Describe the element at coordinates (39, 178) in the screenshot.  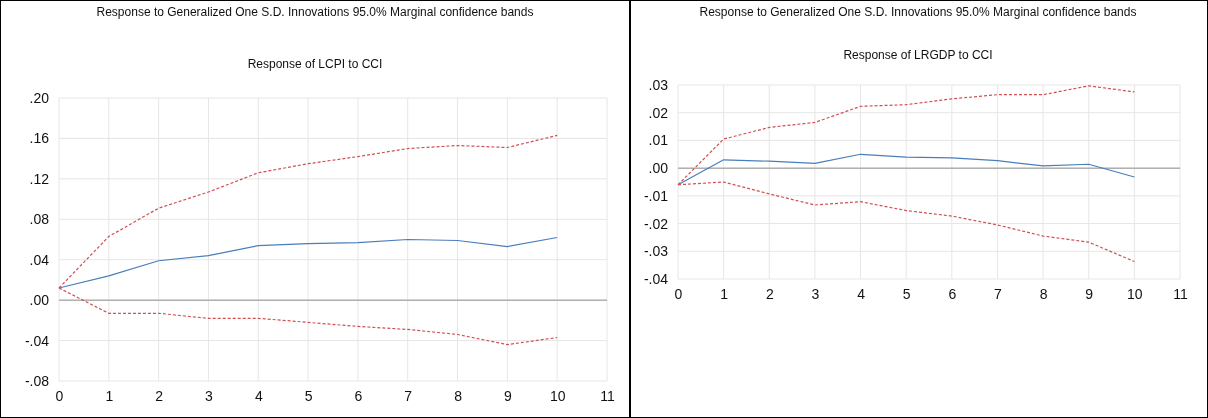
I see `y-tick-label: .12` at that location.